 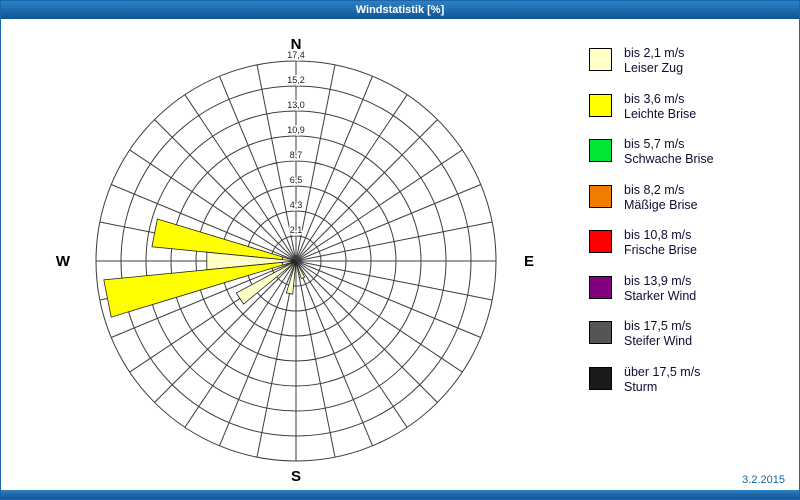 I want to click on compass-south: S, so click(x=296, y=476).